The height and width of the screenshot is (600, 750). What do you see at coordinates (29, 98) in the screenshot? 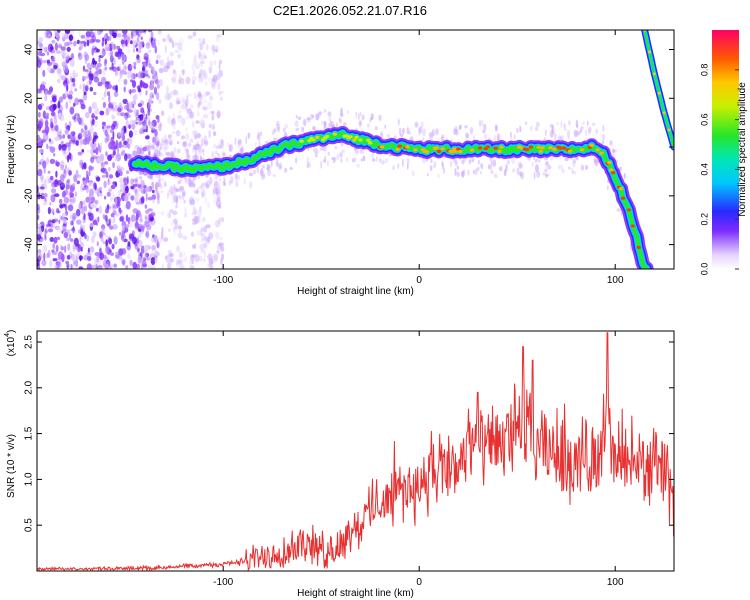
I see `y-tick-label: 20` at bounding box center [29, 98].